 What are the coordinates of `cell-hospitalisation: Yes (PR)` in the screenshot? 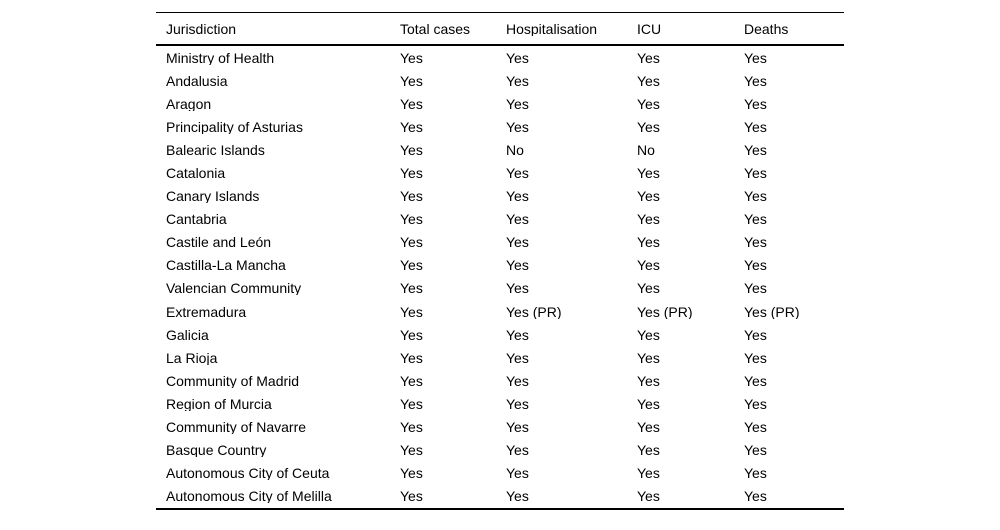 It's located at (534, 311).